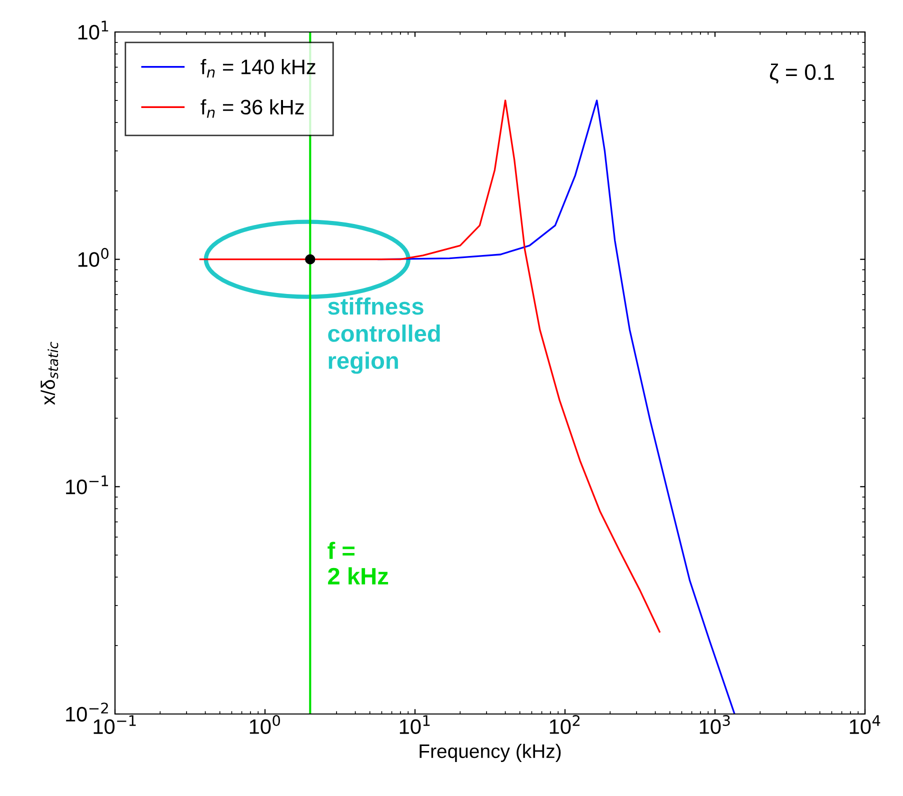  Describe the element at coordinates (93, 257) in the screenshot. I see `y-tick-label: 10$^{0}$` at that location.